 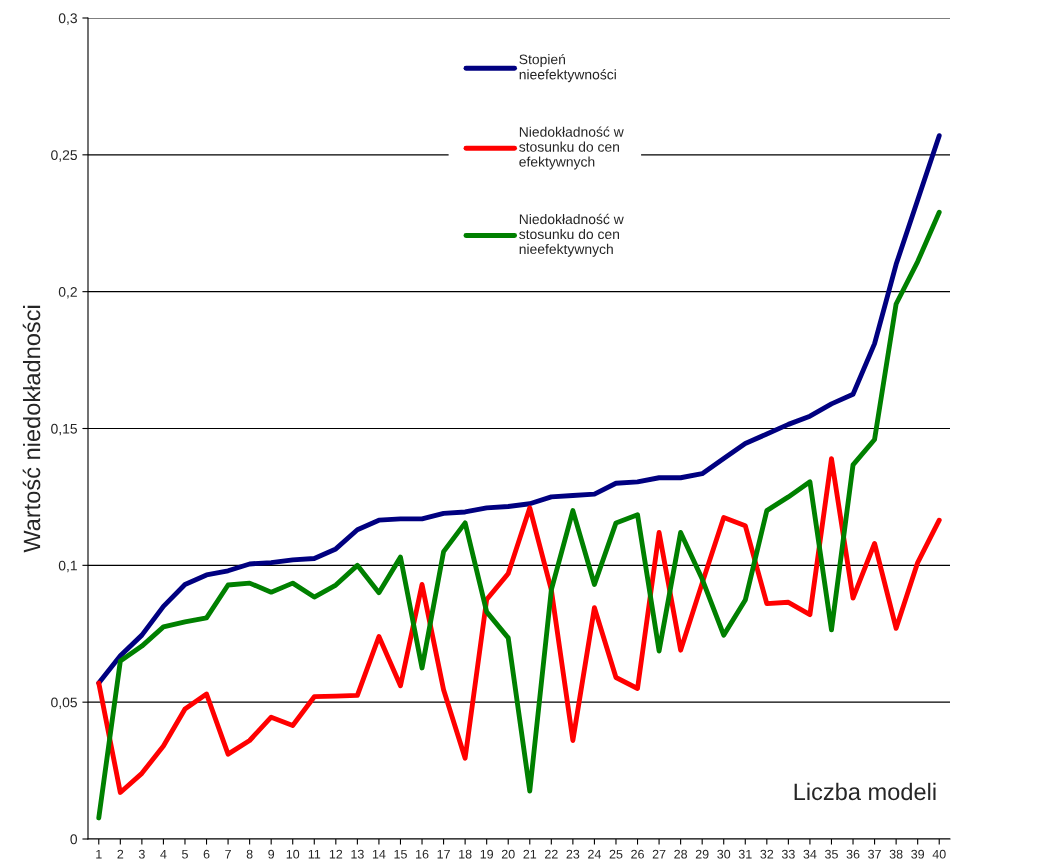 I want to click on y-tick-label: 0, so click(x=74, y=839).